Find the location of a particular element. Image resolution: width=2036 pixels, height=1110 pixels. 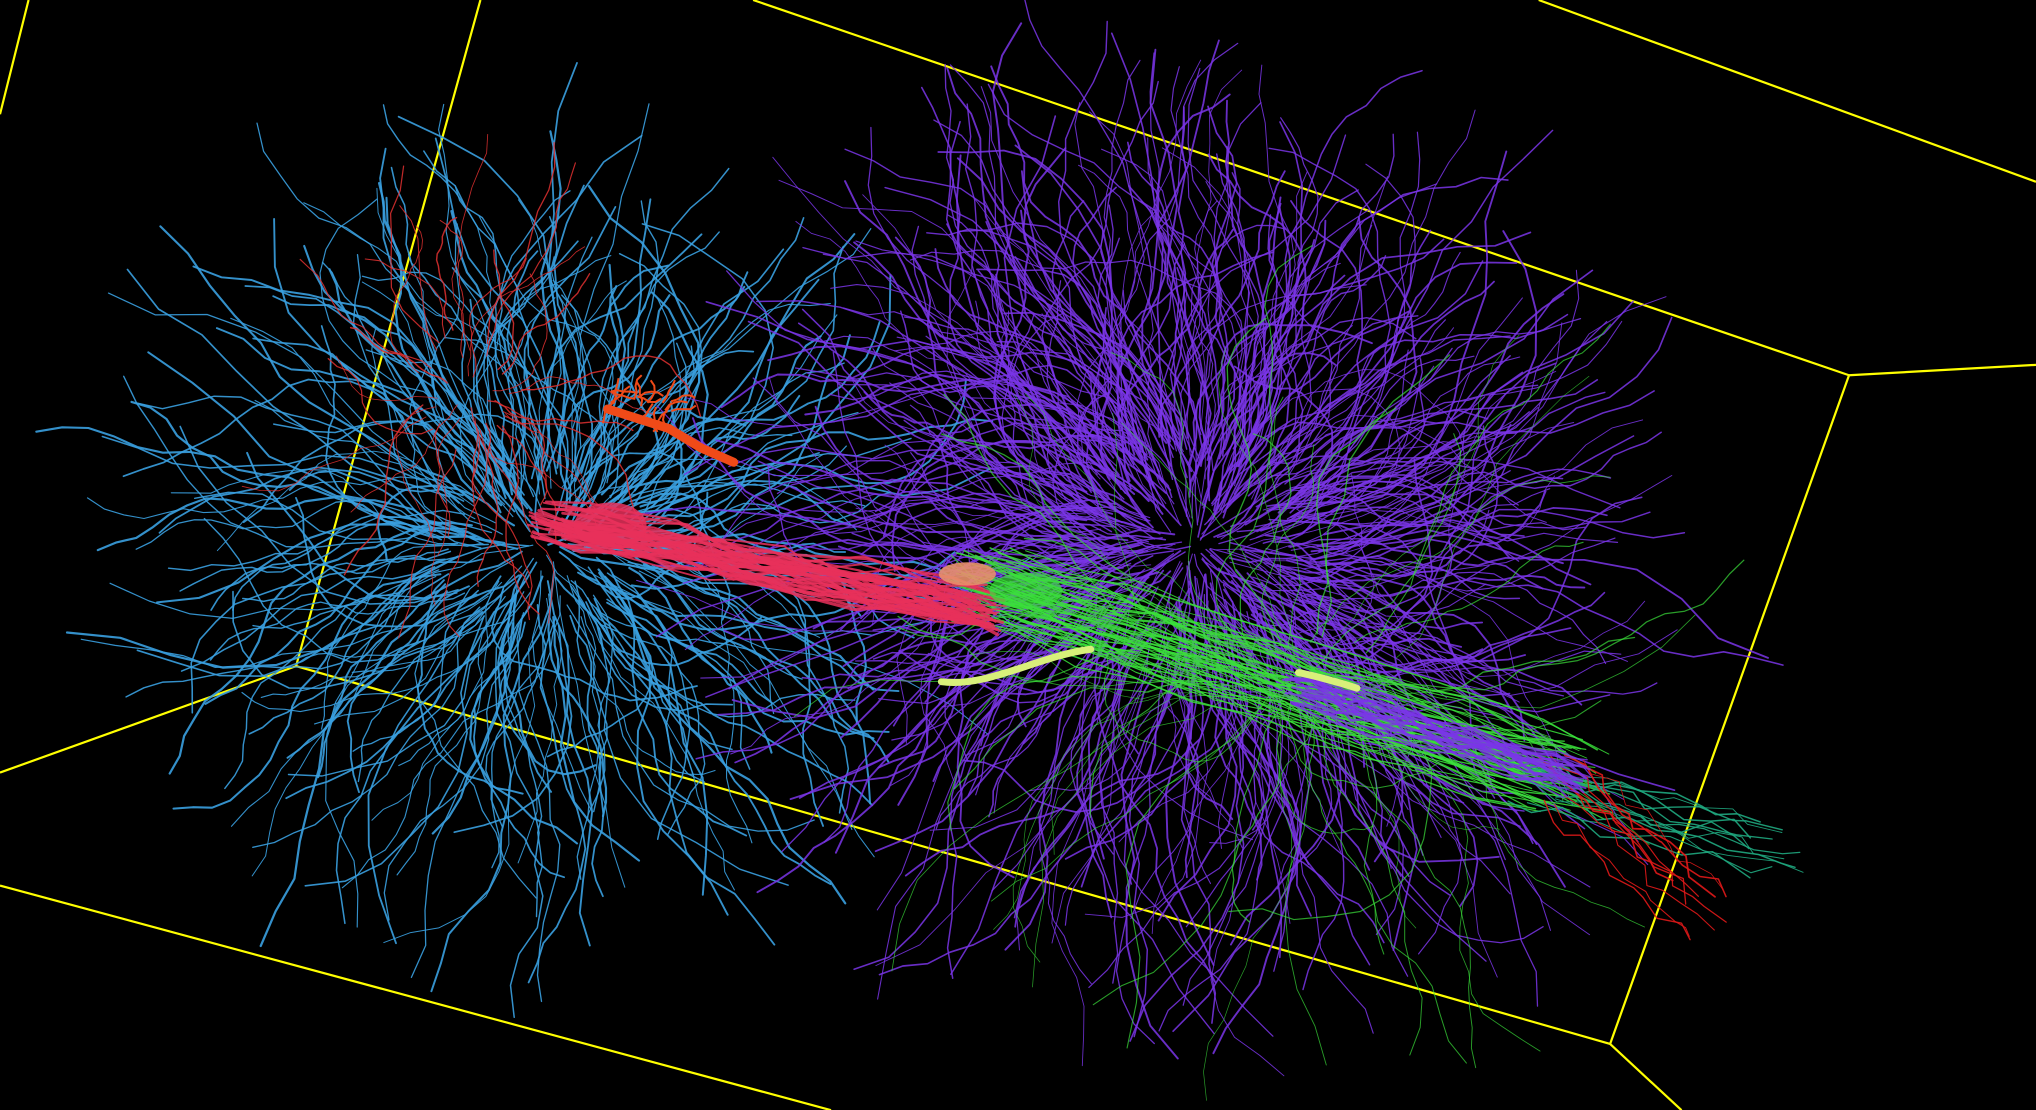

yellow-green-fiber-segment is located at coordinates (1149, 668).